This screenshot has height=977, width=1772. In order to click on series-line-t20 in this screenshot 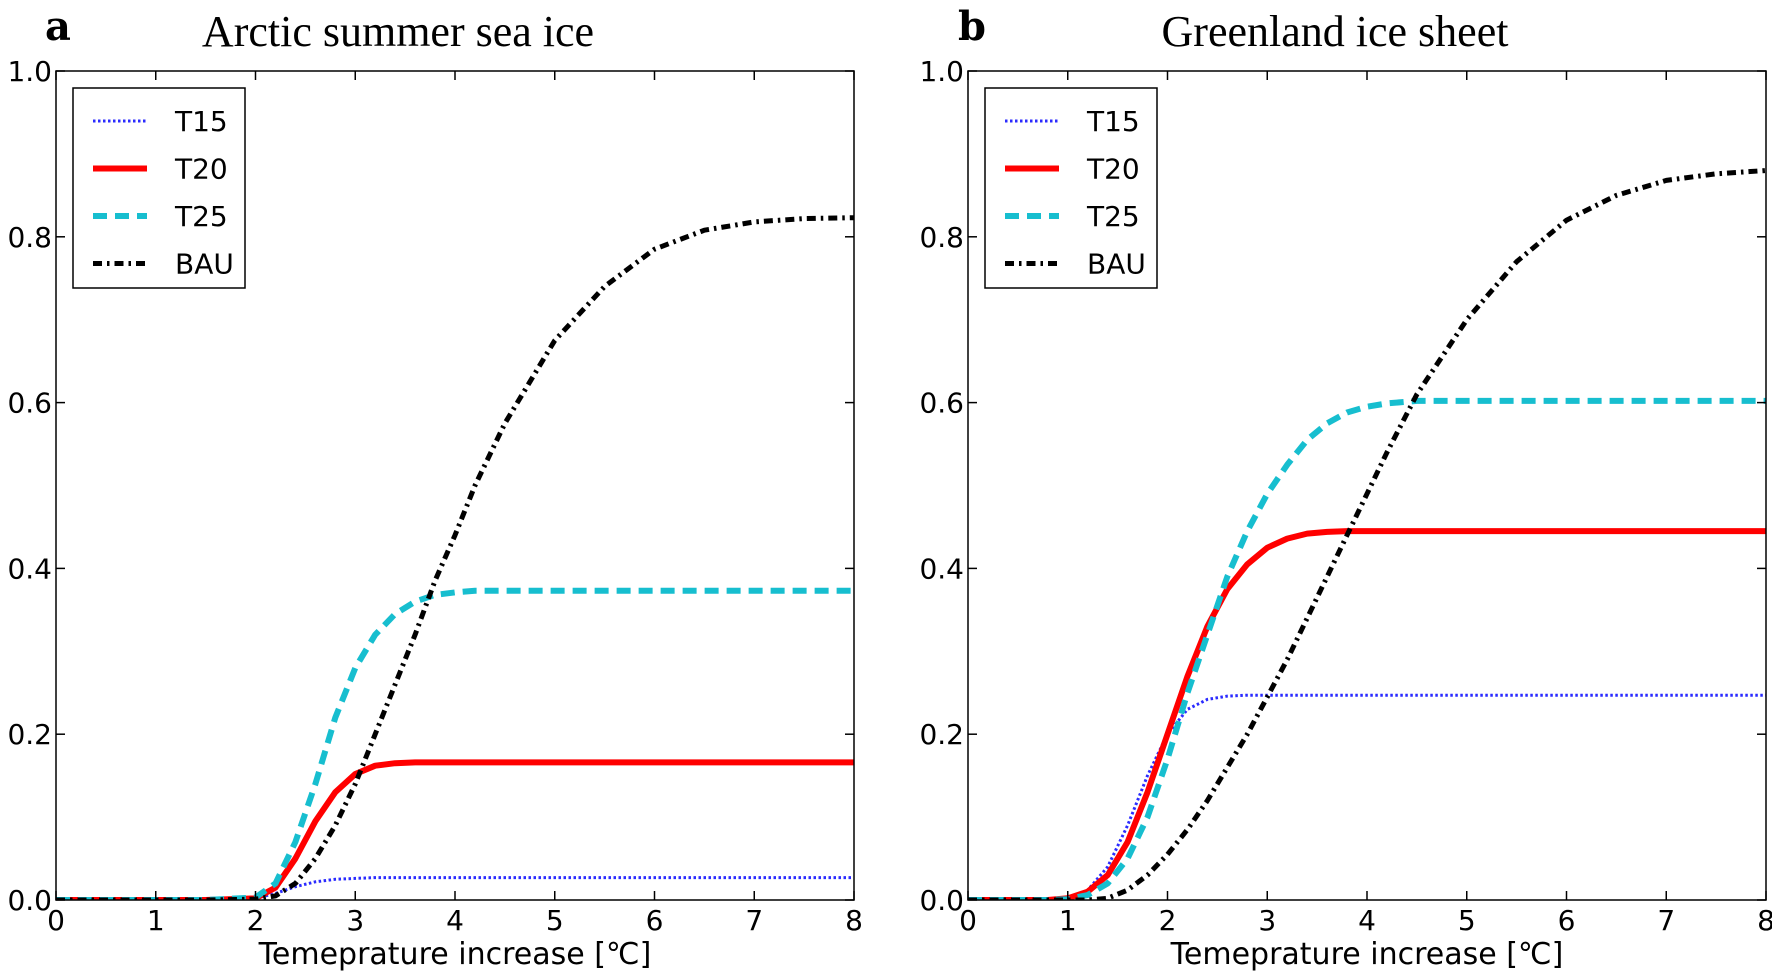, I will do `click(455, 829)`.